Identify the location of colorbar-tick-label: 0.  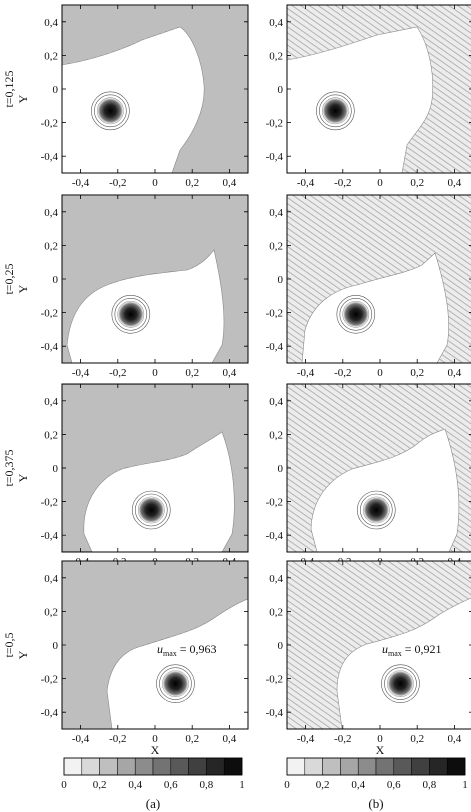
(287, 785).